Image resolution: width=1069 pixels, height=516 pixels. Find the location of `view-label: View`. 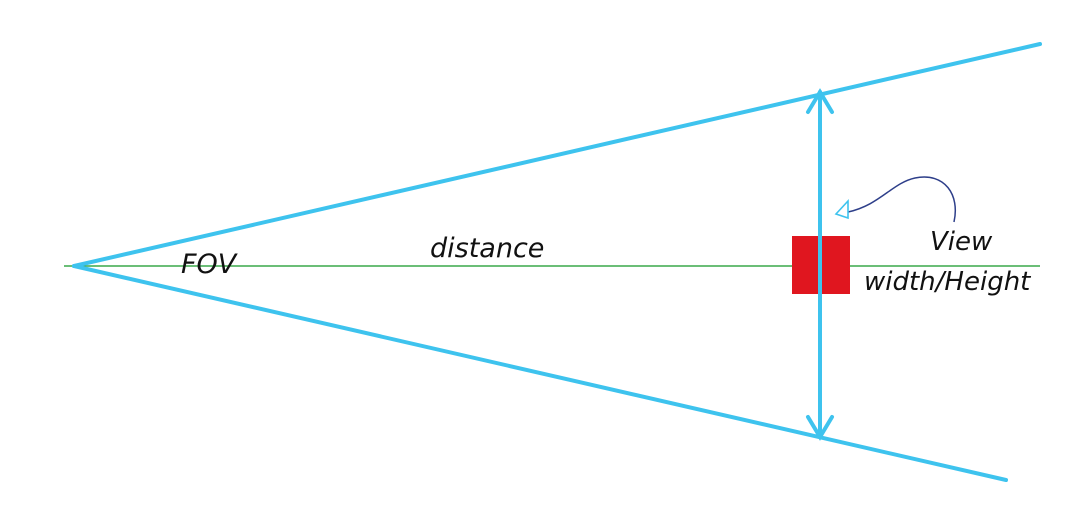

view-label: View is located at coordinates (961, 242).